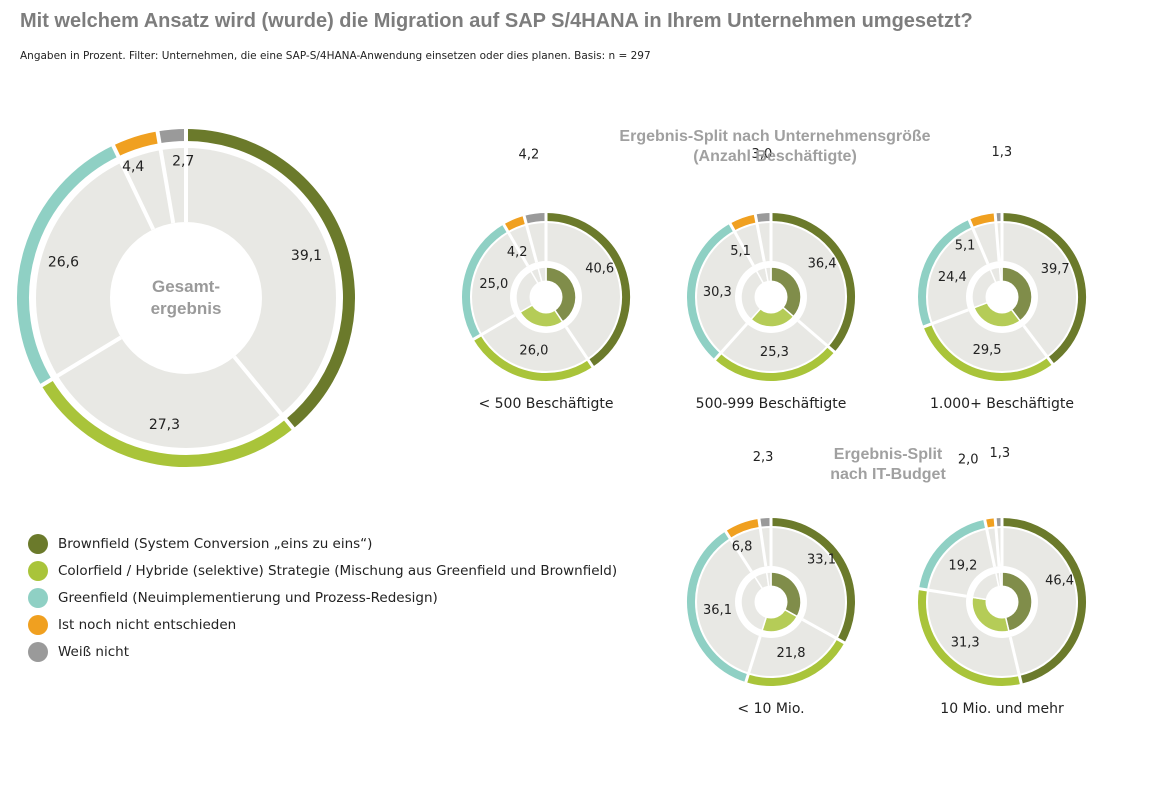  Describe the element at coordinates (770, 709) in the screenshot. I see `chart-caption: < 10 Mio.` at that location.